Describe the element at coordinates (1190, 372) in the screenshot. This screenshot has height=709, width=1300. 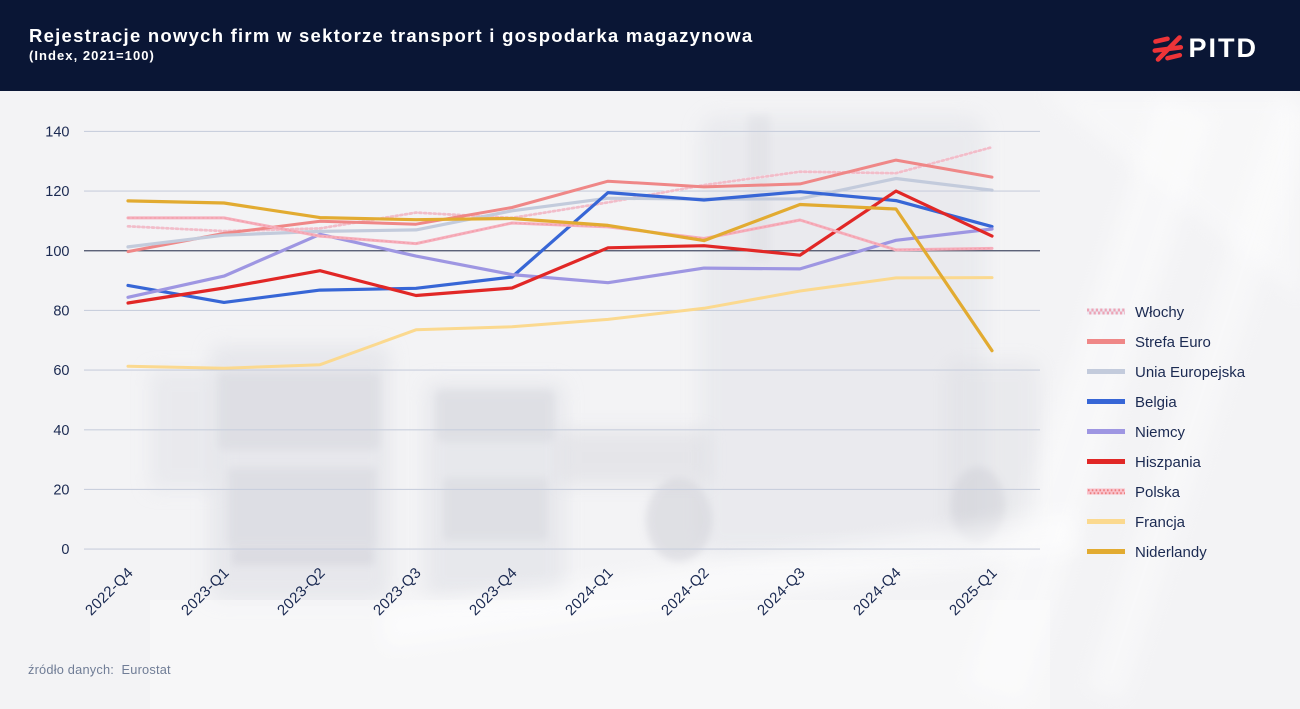
I see `svg-text: Unia Europejska` at that location.